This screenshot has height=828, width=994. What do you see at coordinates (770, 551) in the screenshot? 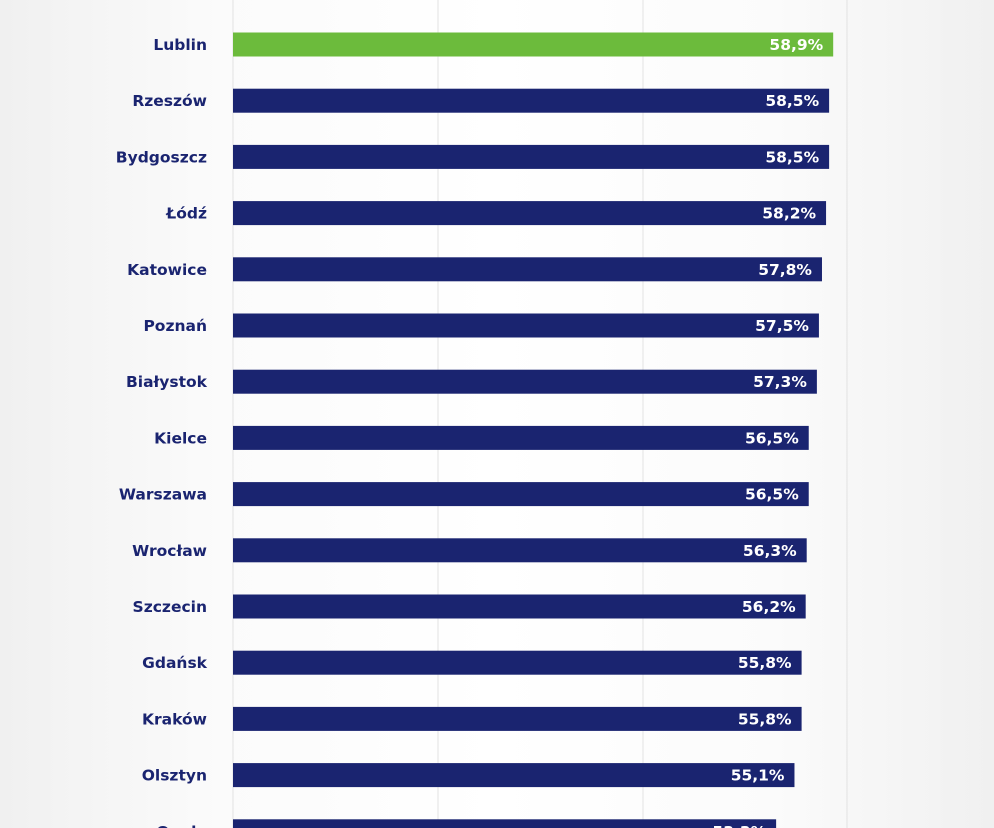
I see `value-label-9: 56,3%` at bounding box center [770, 551].